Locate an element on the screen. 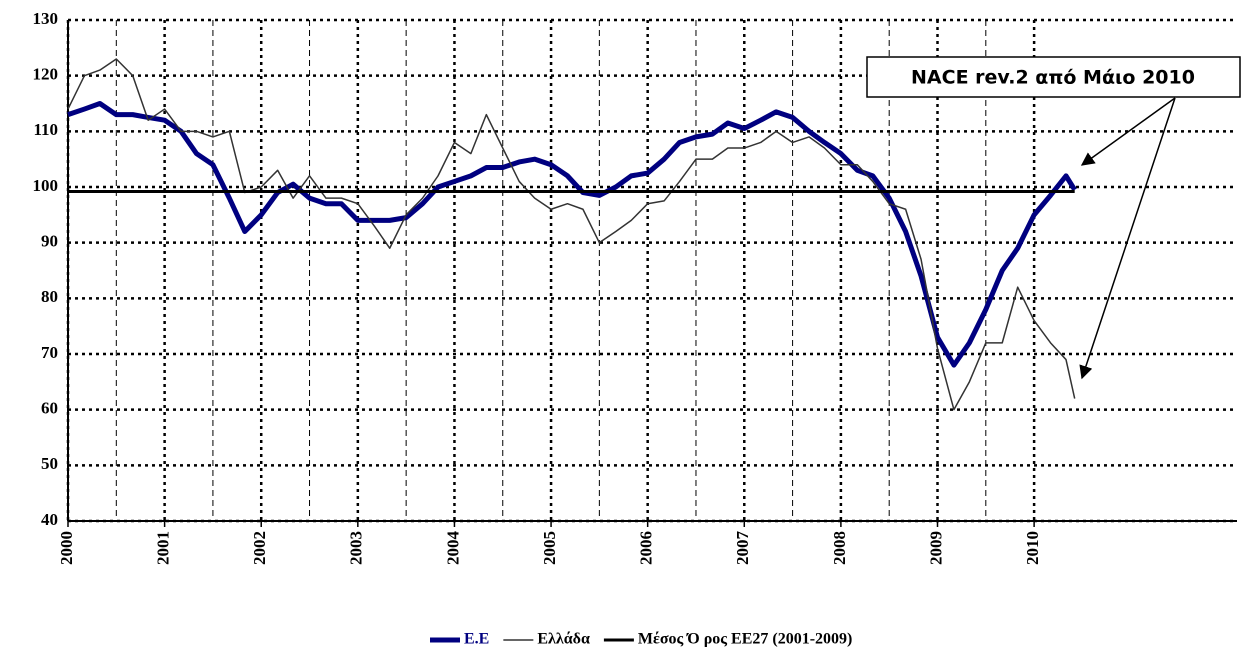  legend-label: Ελλάδα is located at coordinates (563, 639).